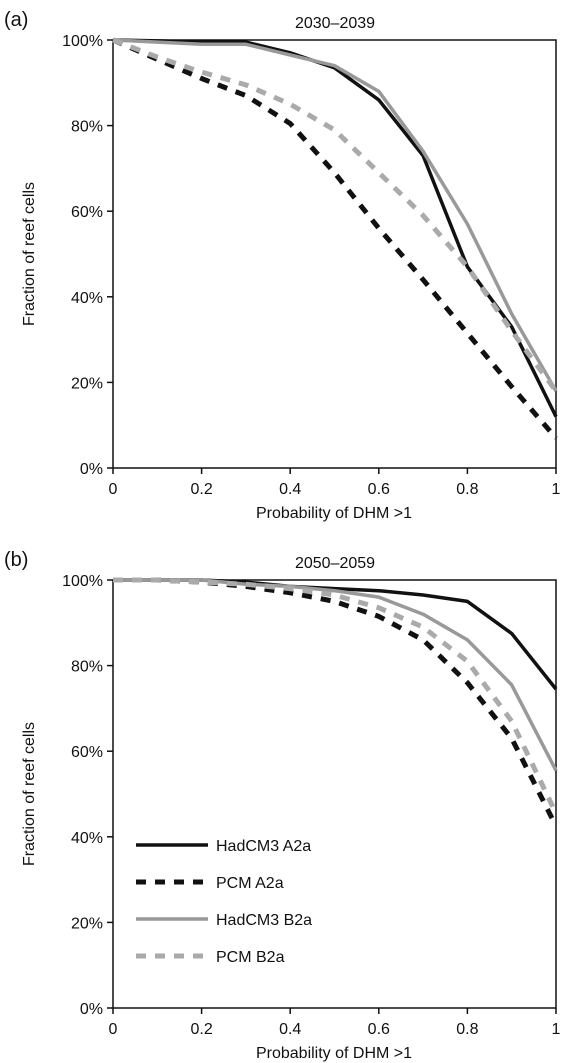 This screenshot has height=1063, width=565. What do you see at coordinates (224, 902) in the screenshot?
I see `legend: HadCM3 A2a PCM A2a HadCM3 B2a PCM B2a` at bounding box center [224, 902].